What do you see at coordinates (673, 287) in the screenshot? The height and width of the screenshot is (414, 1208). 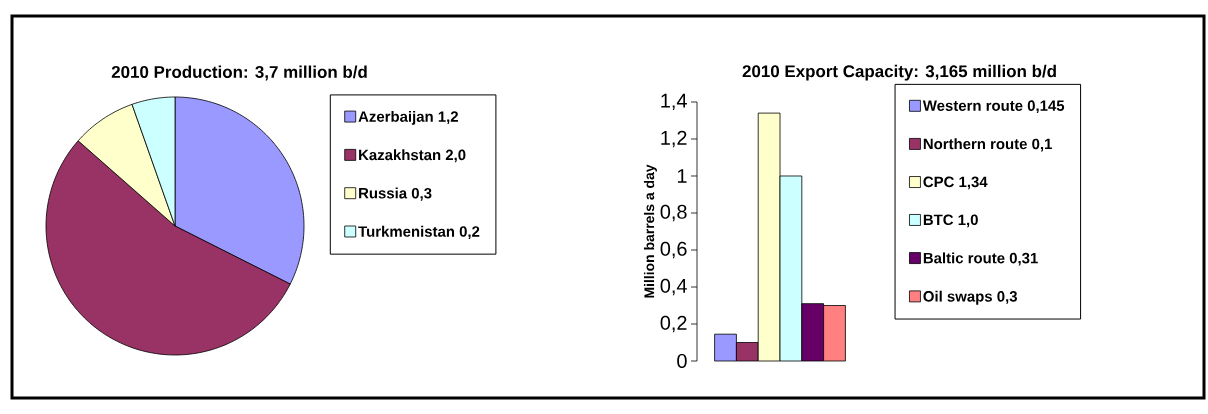 I see `y-tick-label: 0,4` at bounding box center [673, 287].